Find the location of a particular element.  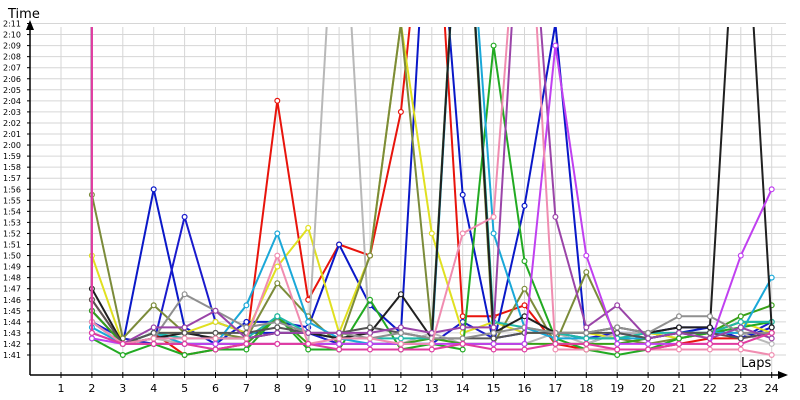

y-tick-label: 1:45 is located at coordinates (12, 311).